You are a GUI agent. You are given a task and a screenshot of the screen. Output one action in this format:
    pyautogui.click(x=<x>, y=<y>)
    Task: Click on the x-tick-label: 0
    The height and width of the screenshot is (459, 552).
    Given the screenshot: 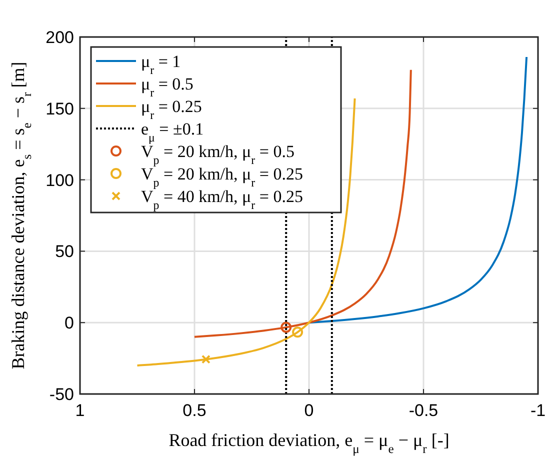 What is the action you would take?
    pyautogui.click(x=309, y=410)
    